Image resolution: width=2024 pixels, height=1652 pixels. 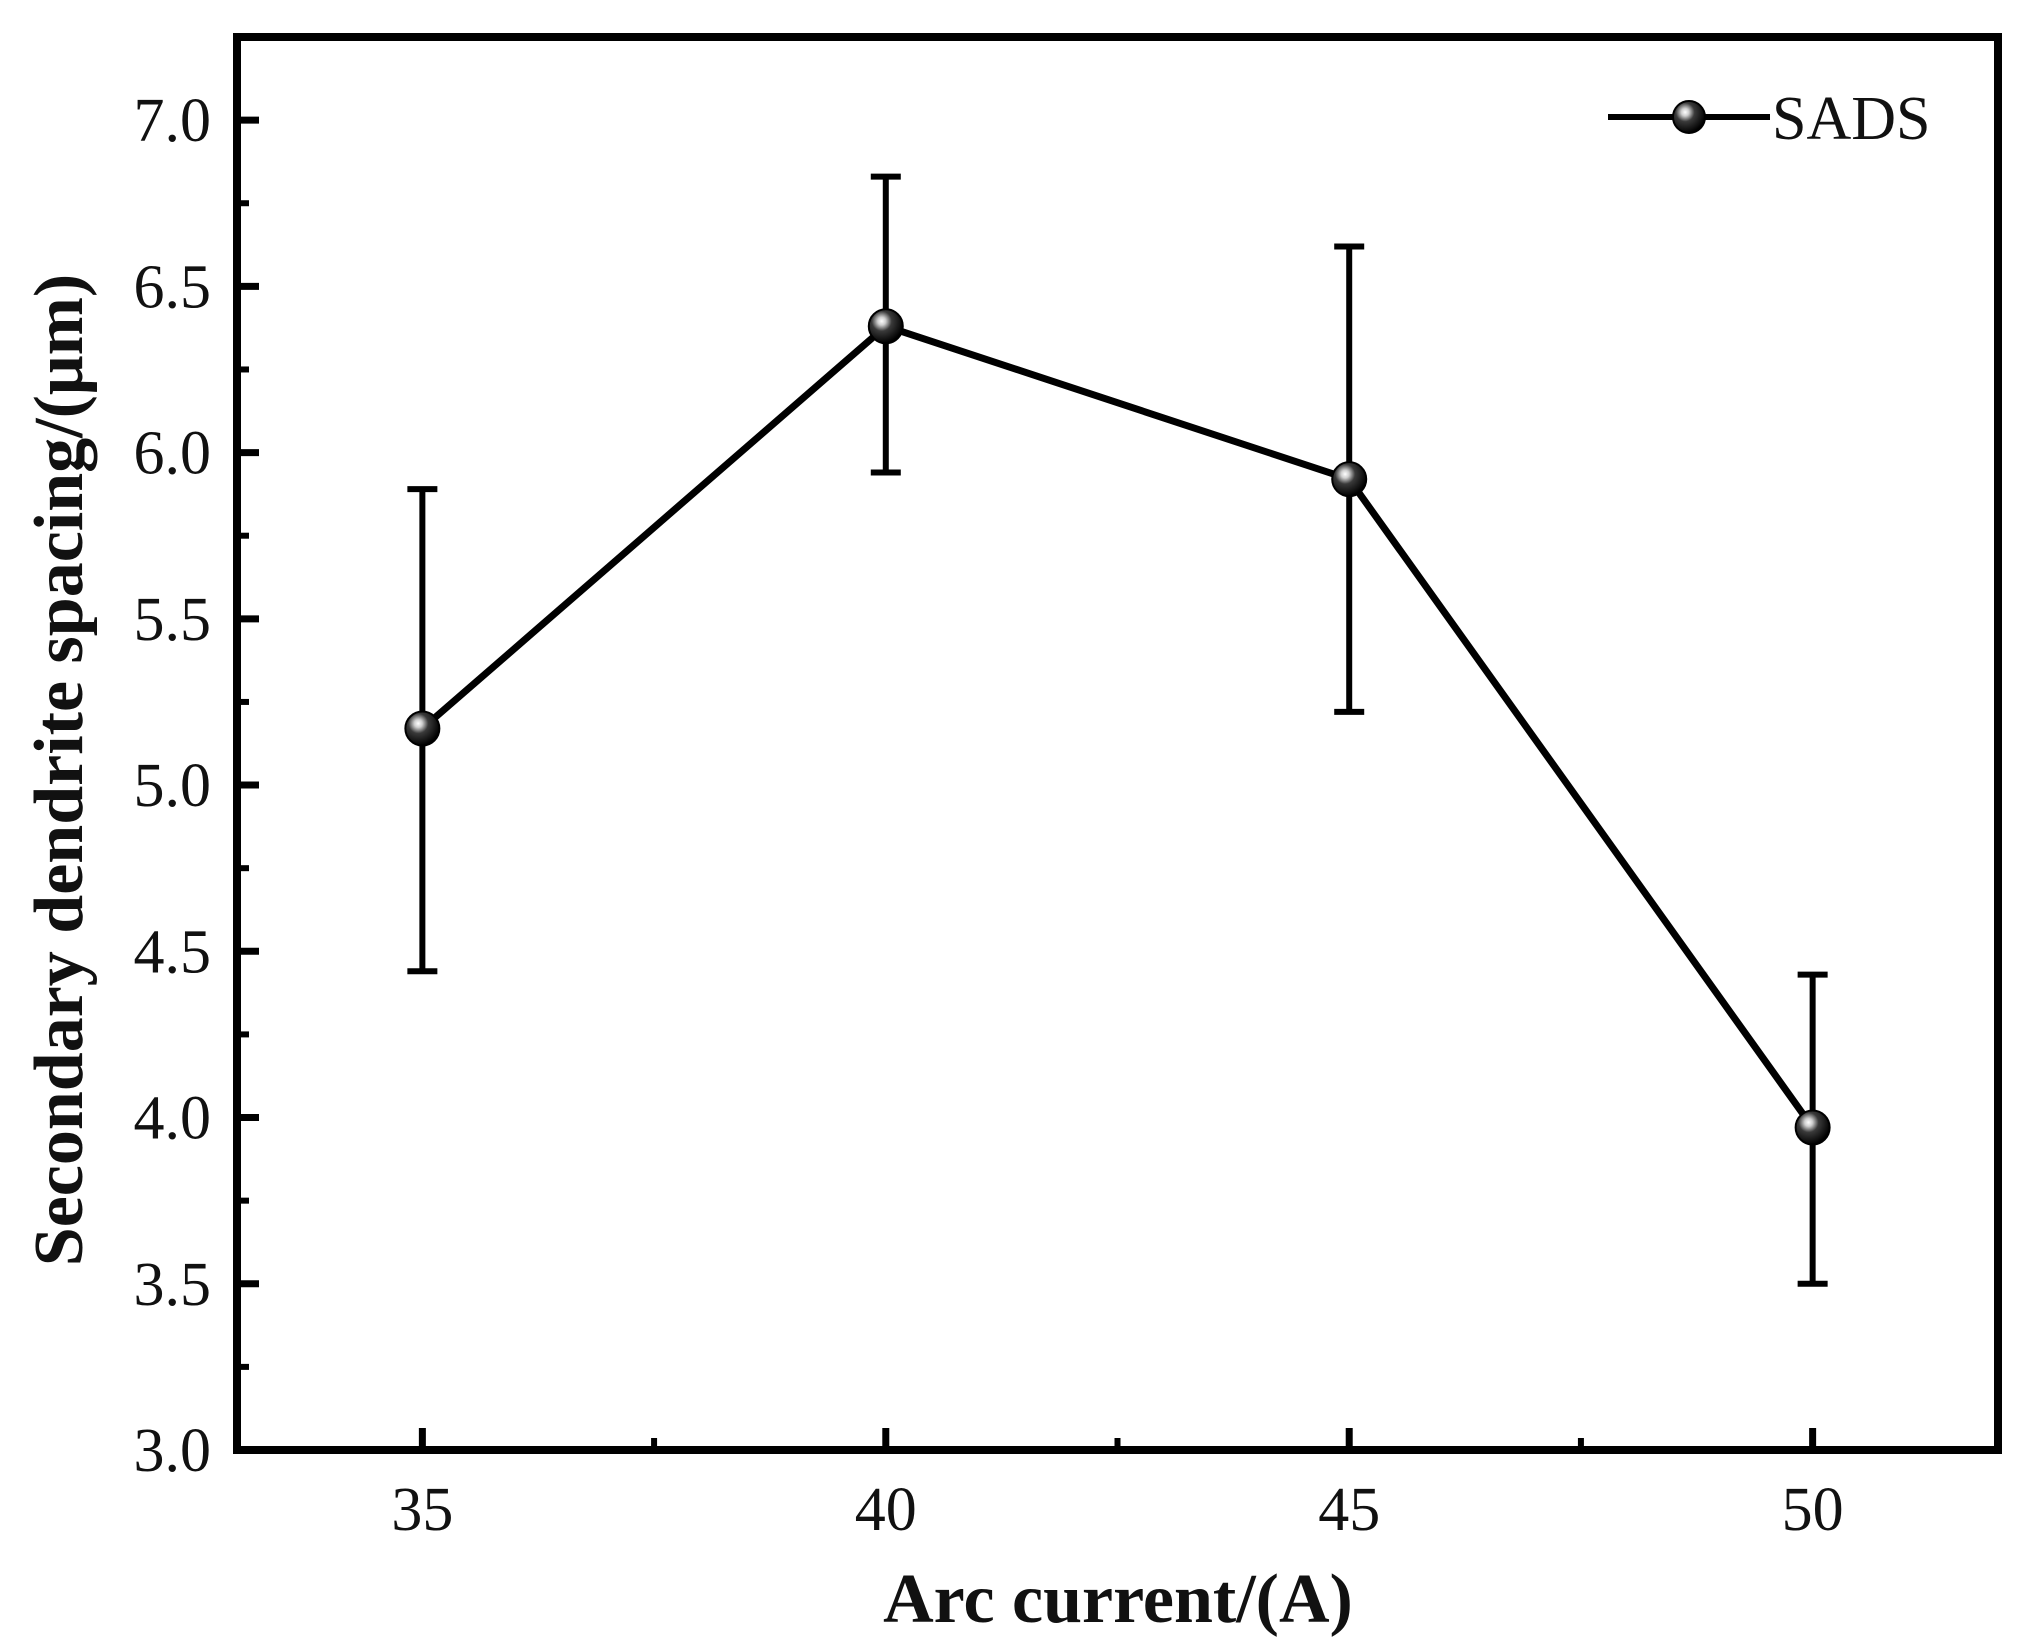 I want to click on y-tick-label: 7.0, so click(x=173, y=121).